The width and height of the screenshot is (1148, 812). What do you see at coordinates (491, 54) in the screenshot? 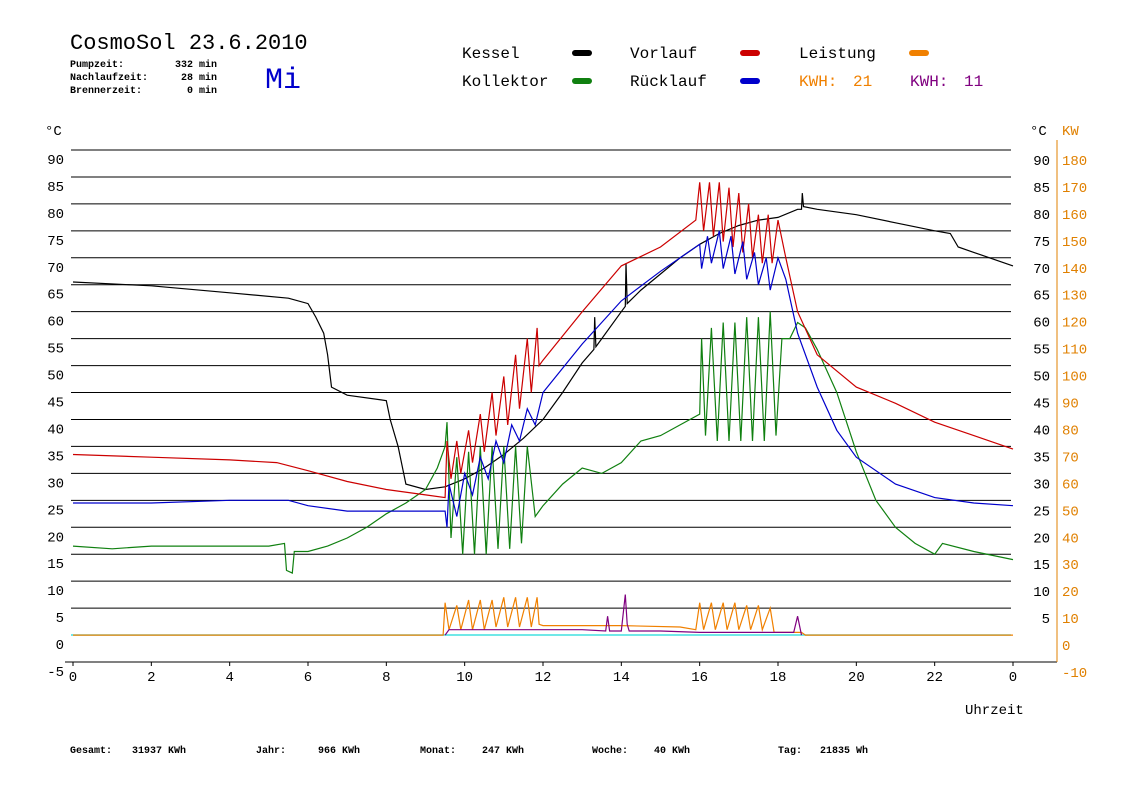
I see `legend-label: Kessel` at bounding box center [491, 54].